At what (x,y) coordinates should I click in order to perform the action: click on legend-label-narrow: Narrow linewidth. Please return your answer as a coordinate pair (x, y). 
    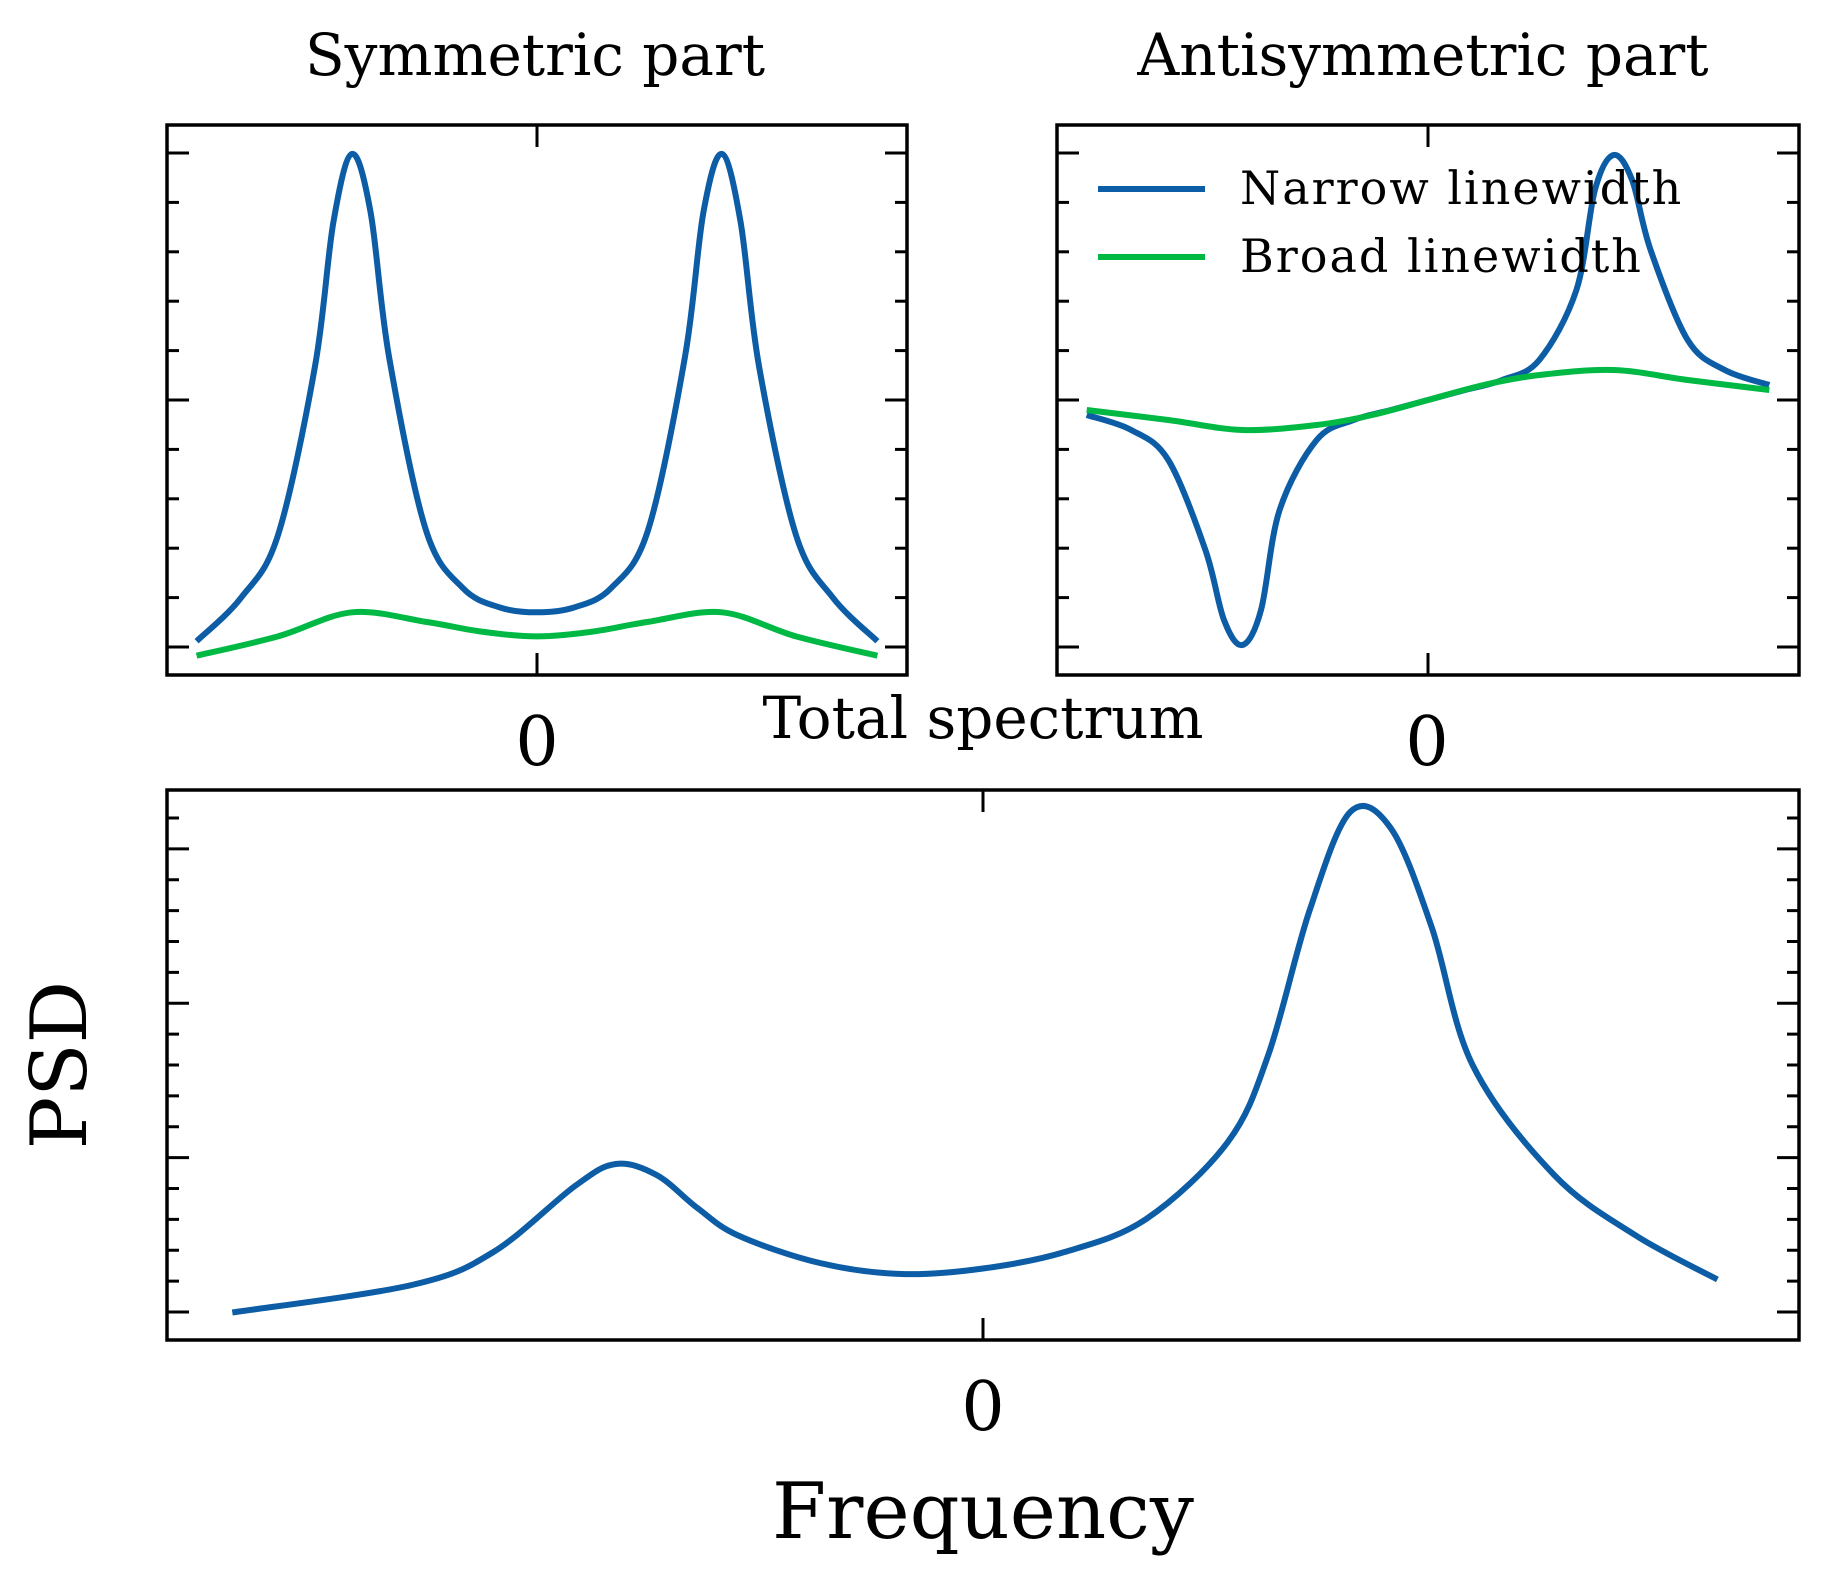
    Looking at the image, I should click on (1461, 188).